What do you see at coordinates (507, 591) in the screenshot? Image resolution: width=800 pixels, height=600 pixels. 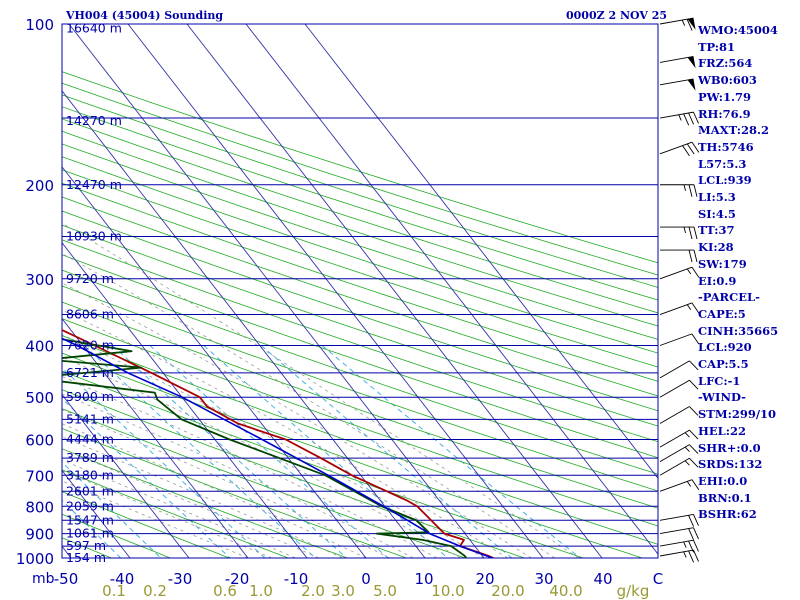 I see `mixing-ratio-tick: 20.0` at bounding box center [507, 591].